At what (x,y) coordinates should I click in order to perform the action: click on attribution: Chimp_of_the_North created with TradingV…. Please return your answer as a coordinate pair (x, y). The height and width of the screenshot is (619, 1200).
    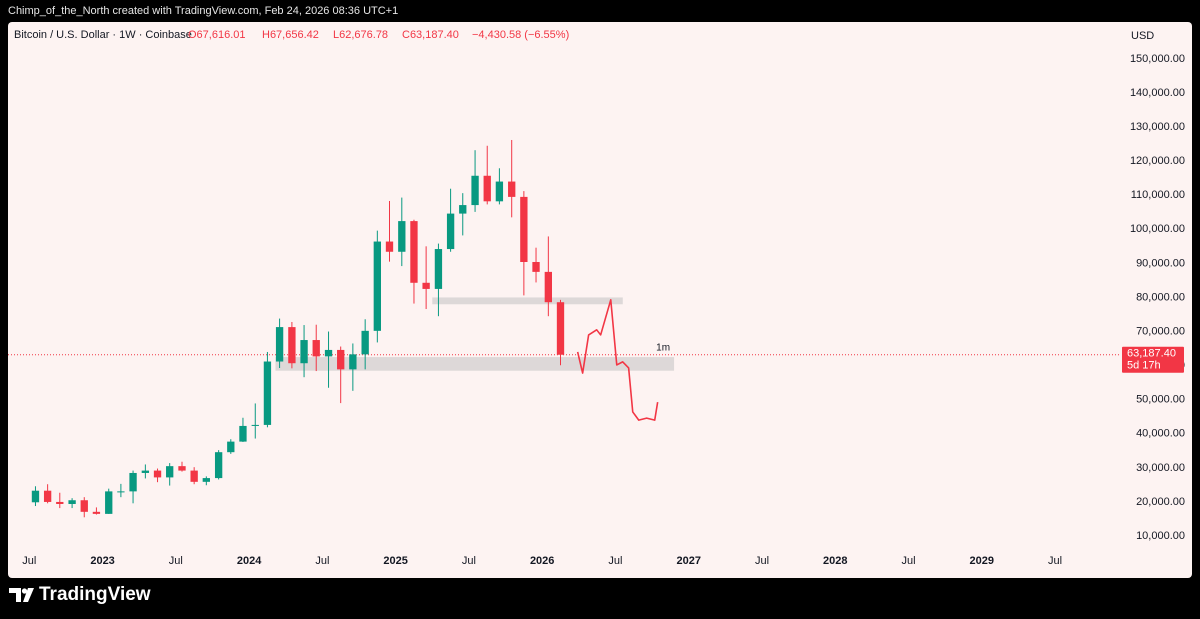
    Looking at the image, I should click on (203, 11).